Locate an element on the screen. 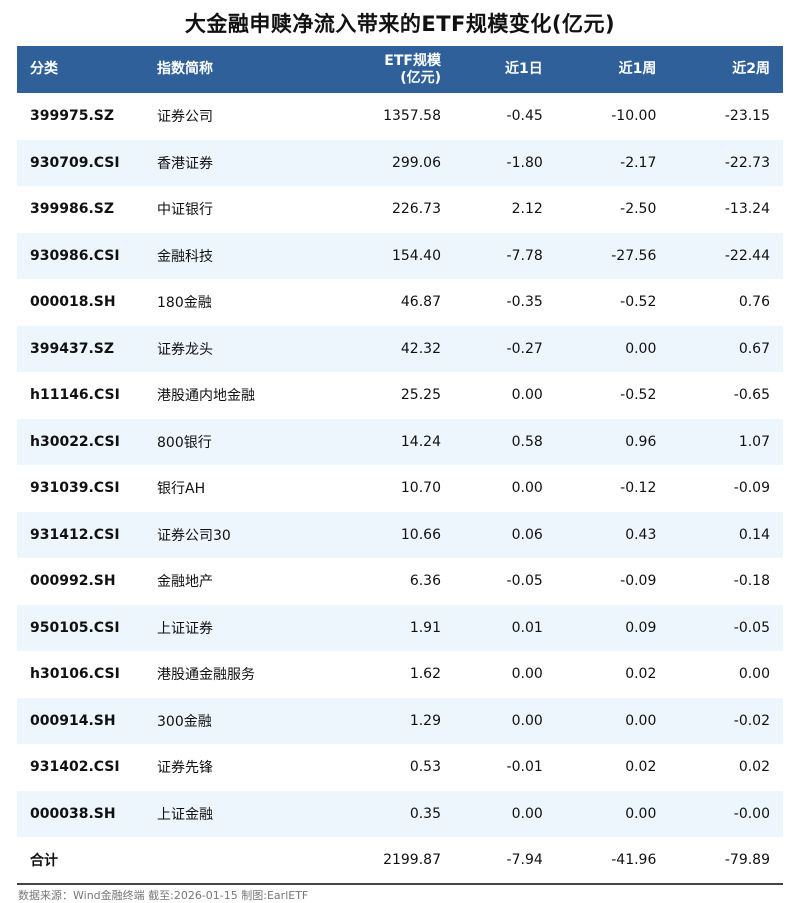 This screenshot has height=903, width=800. index-code-cell: 合计 is located at coordinates (44, 861).